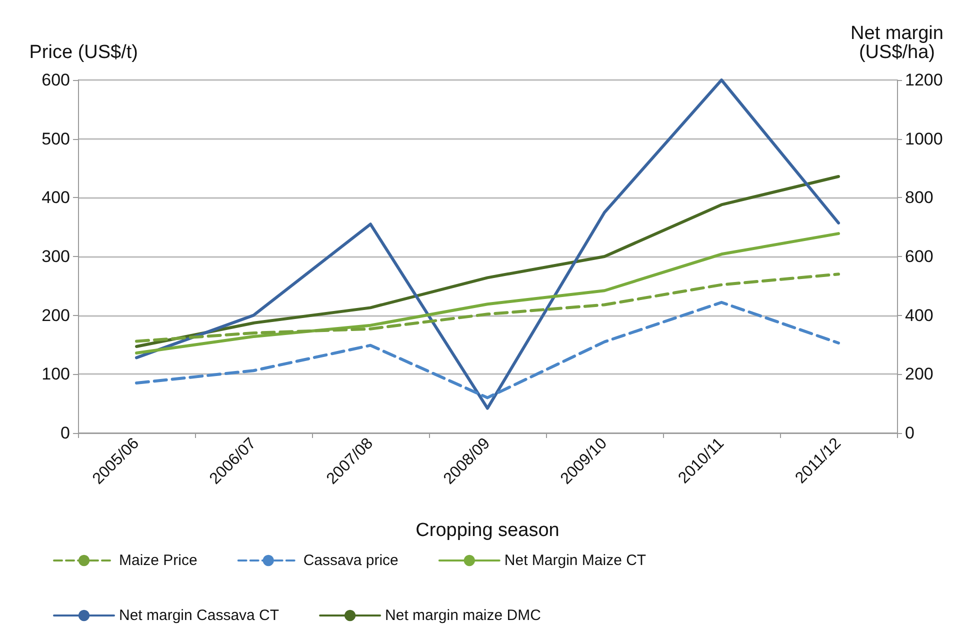  I want to click on y-tick-label: 300, so click(56, 256).